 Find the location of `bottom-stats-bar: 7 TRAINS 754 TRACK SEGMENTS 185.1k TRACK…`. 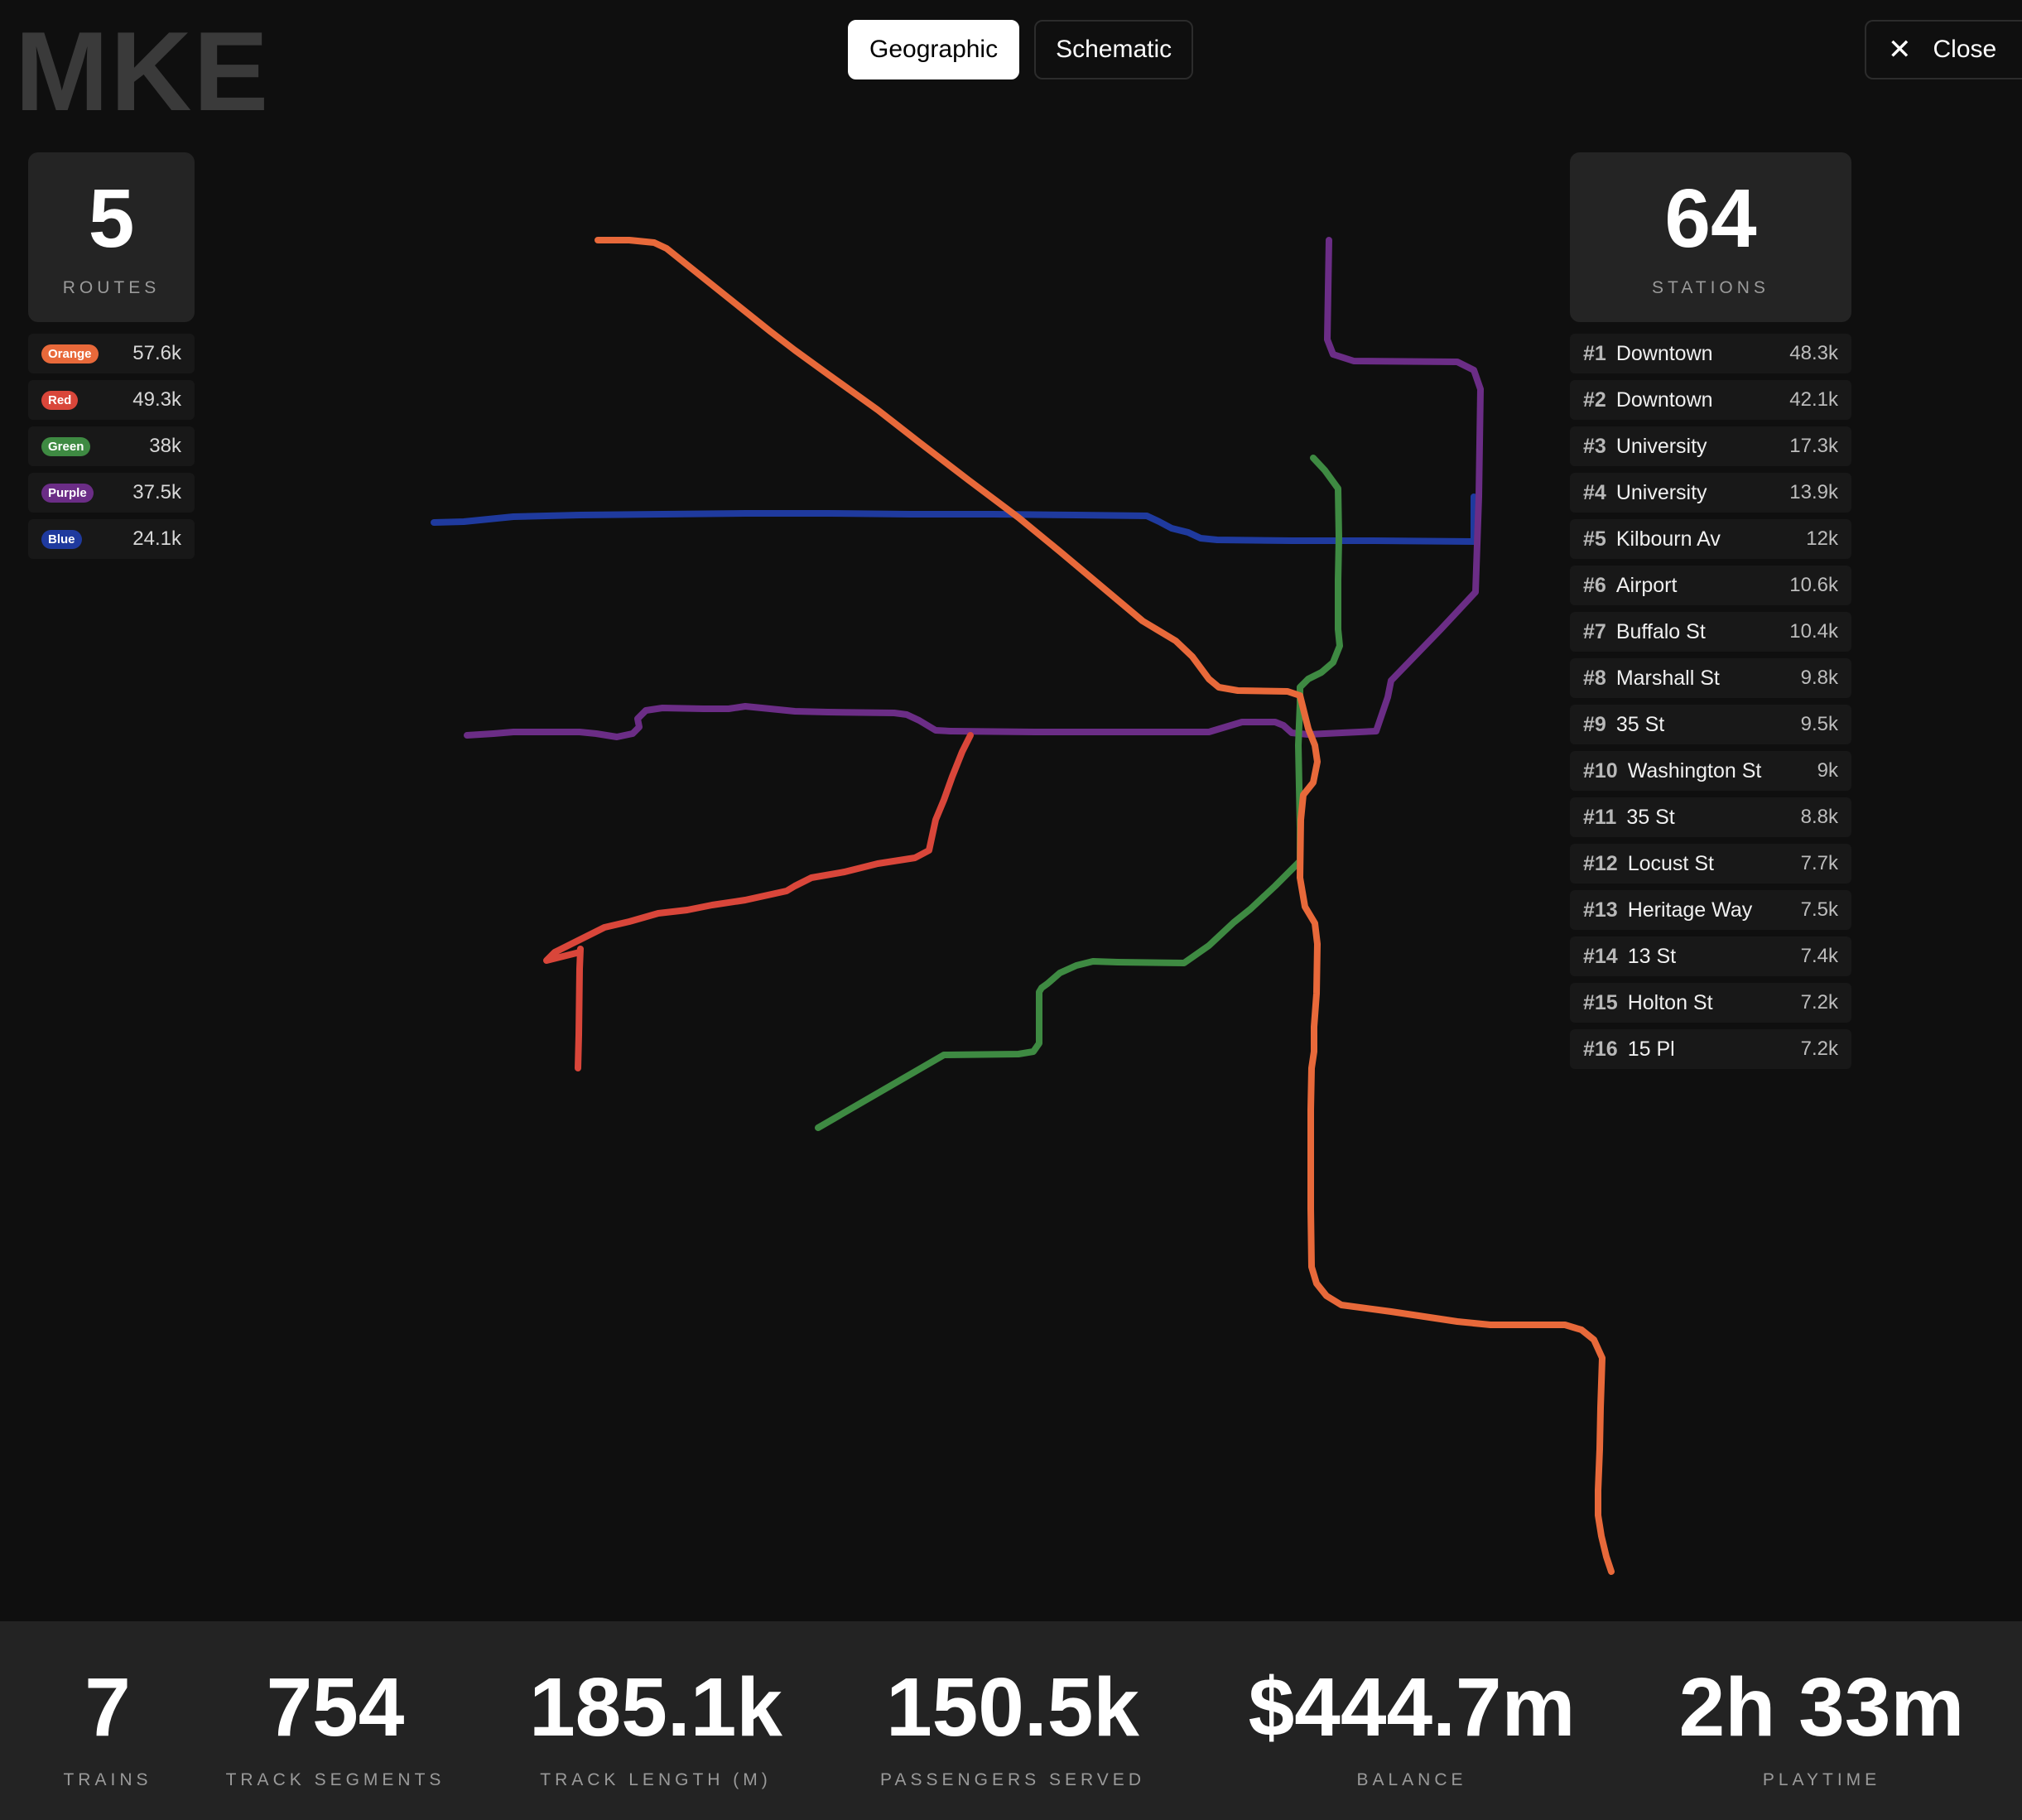

bottom-stats-bar: 7 TRAINS 754 TRACK SEGMENTS 185.1k TRACK… is located at coordinates (1011, 1720).